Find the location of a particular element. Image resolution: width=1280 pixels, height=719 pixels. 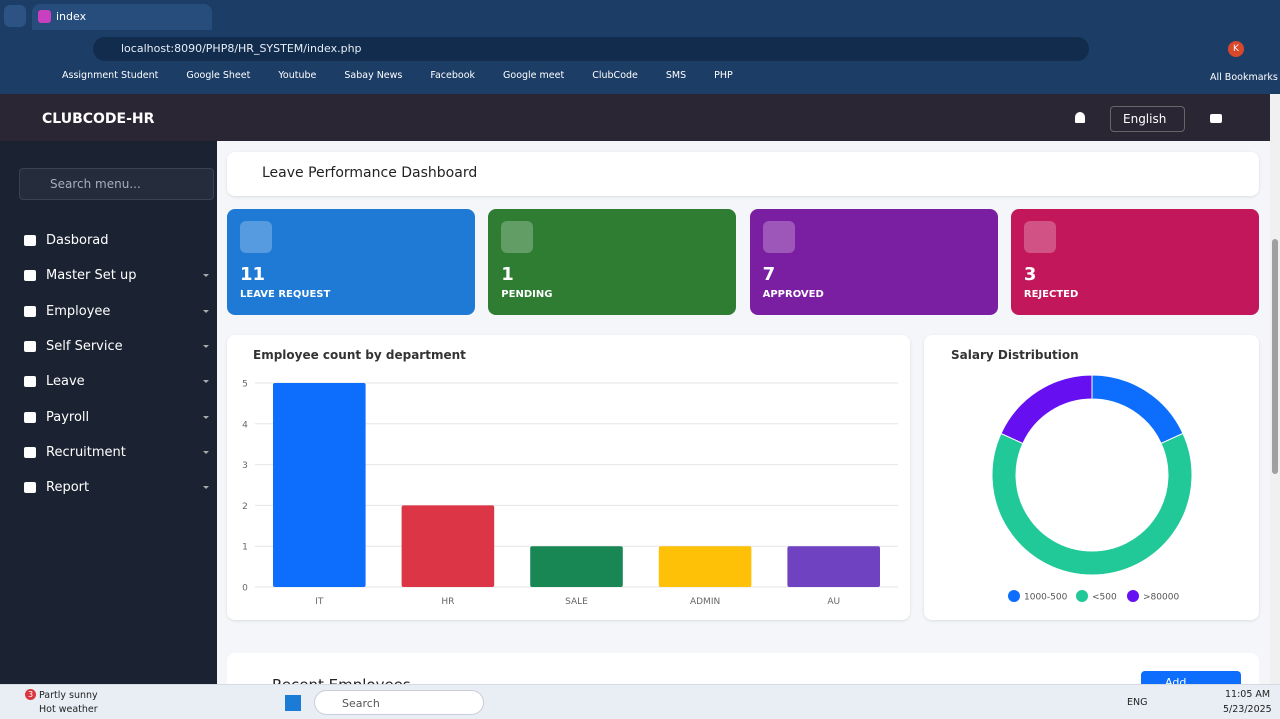

profile: K is located at coordinates (1236, 49).